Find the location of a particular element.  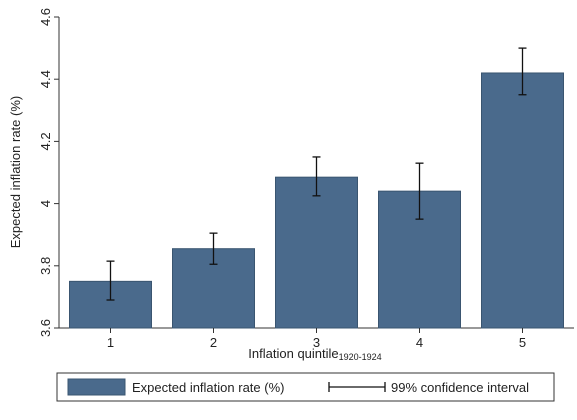

y-tick-label: 4.4 is located at coordinates (45, 79).